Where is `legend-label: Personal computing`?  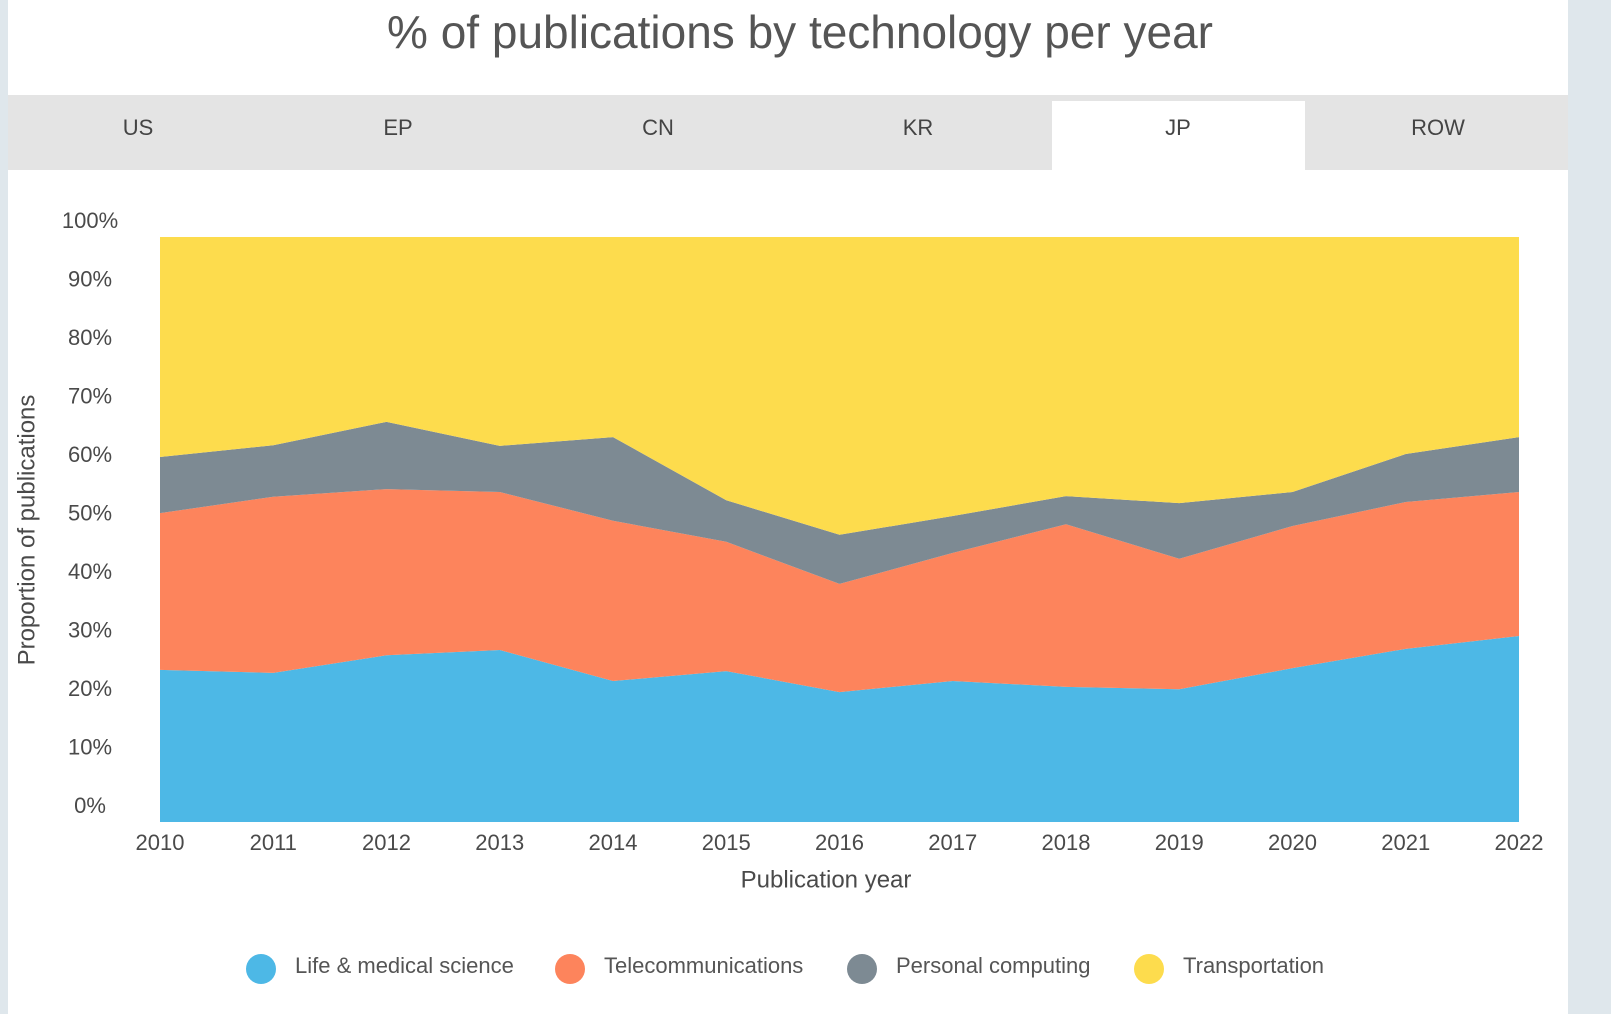 legend-label: Personal computing is located at coordinates (993, 965).